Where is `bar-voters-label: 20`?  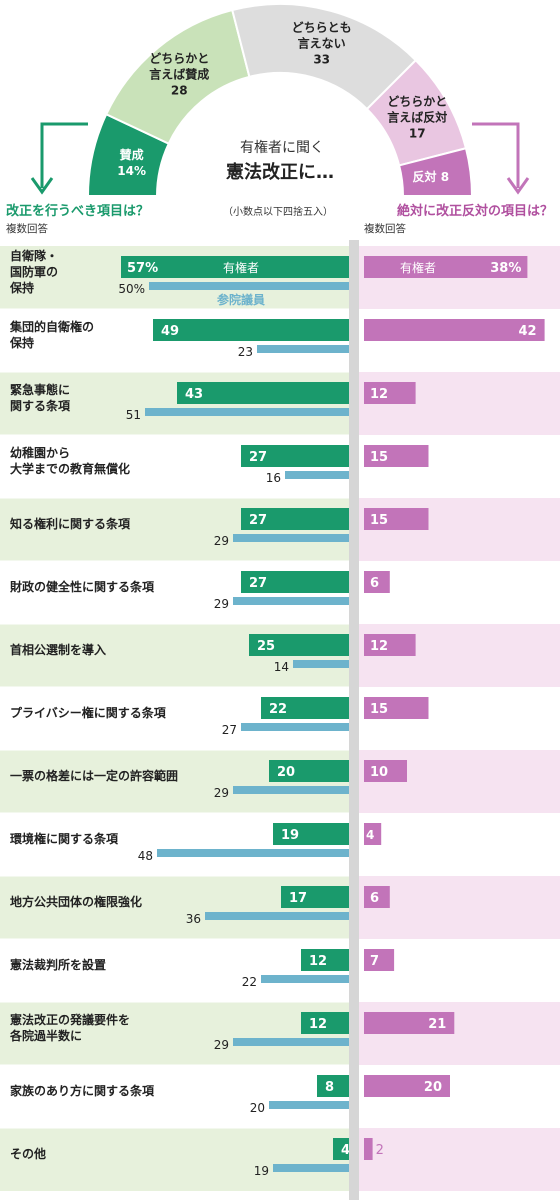
bar-voters-label: 20 is located at coordinates (286, 772).